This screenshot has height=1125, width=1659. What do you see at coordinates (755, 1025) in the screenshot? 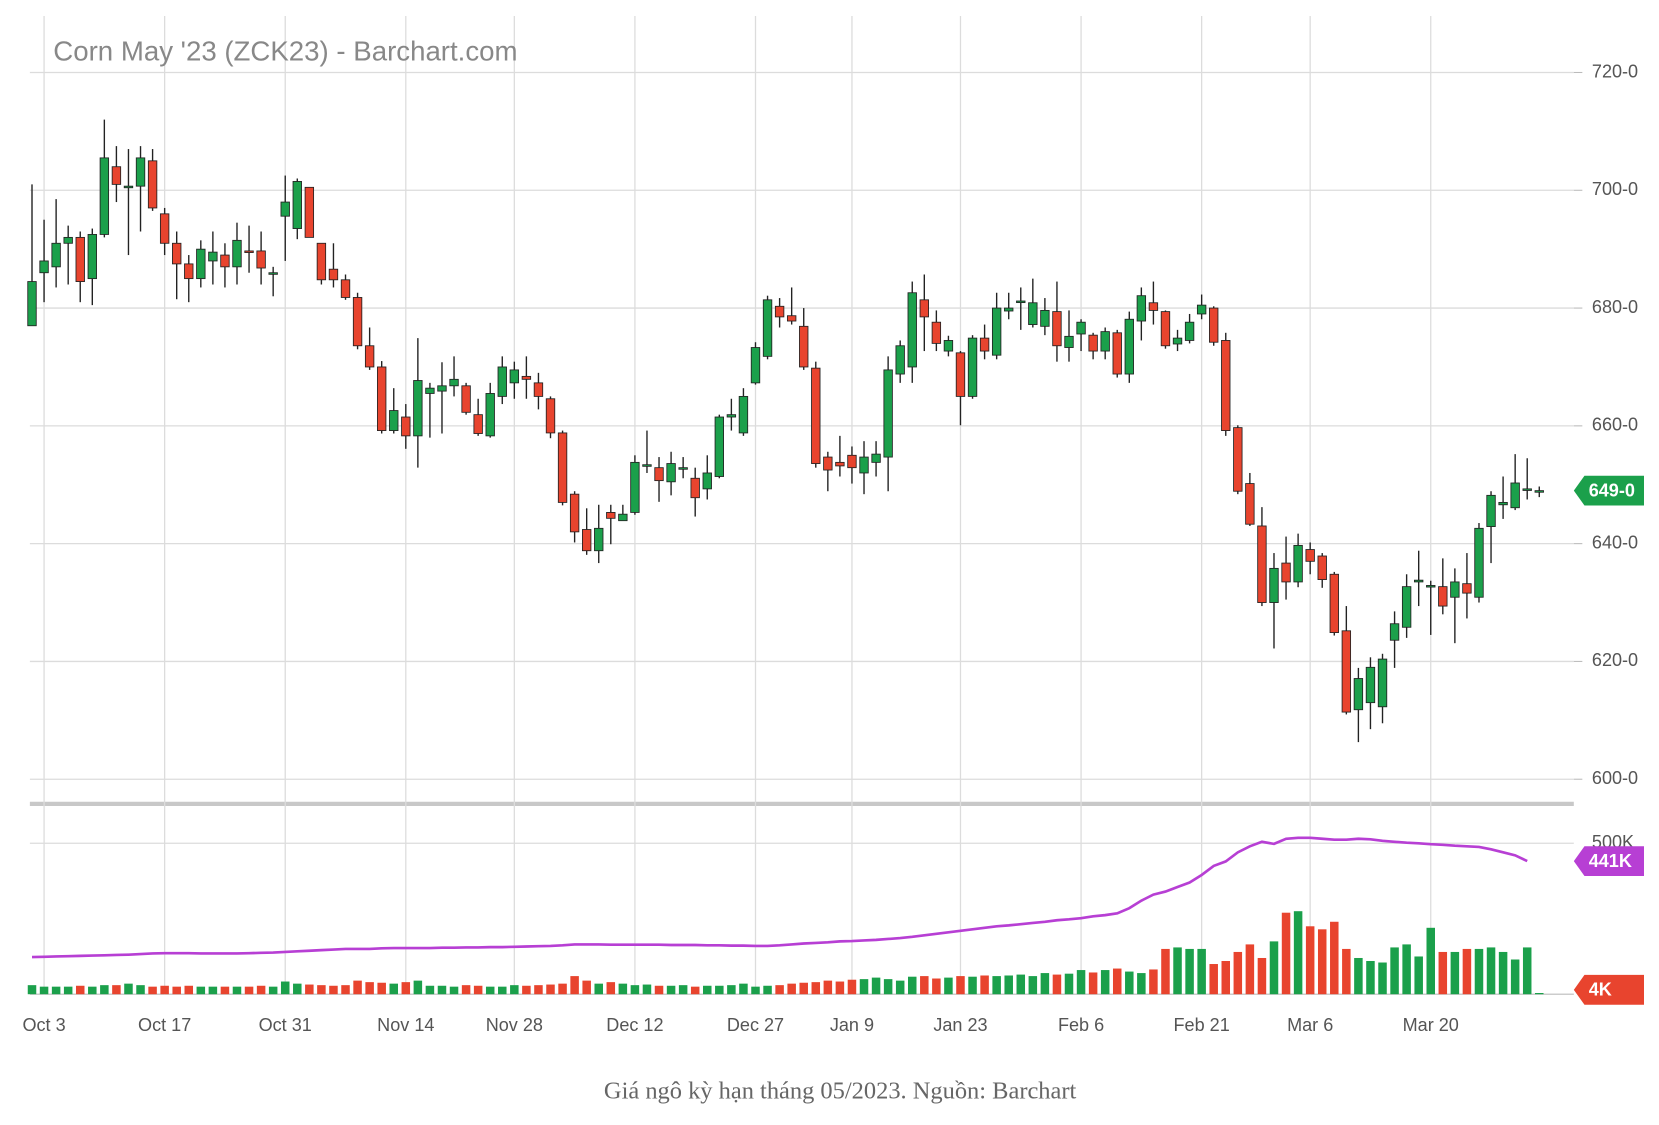
I see `x-tick-label: Dec 27` at bounding box center [755, 1025].